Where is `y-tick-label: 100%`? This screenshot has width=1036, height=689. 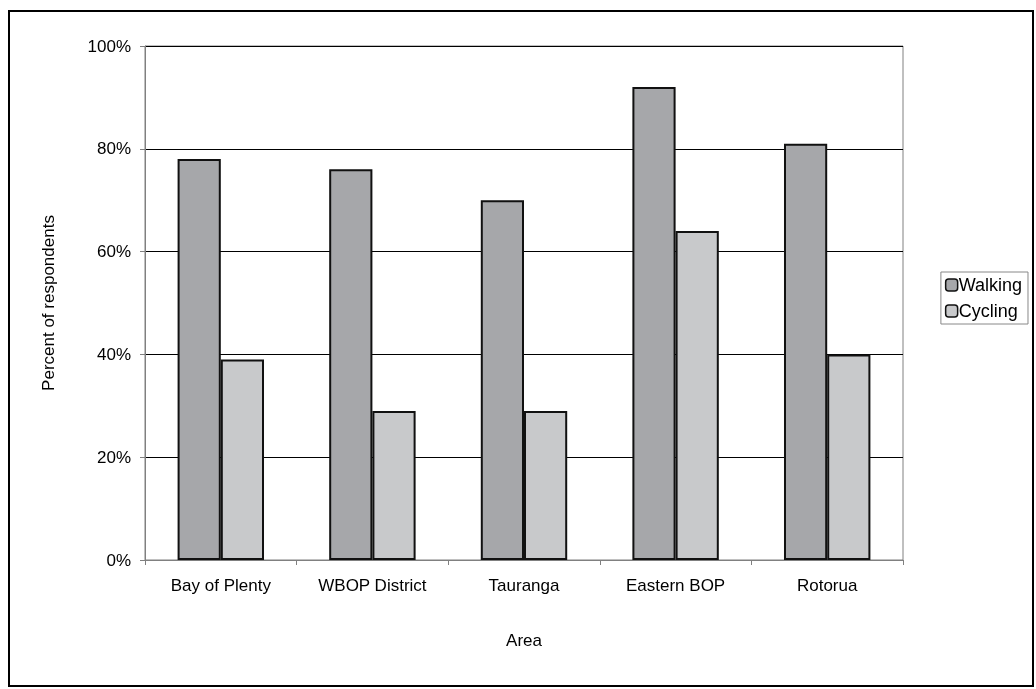
y-tick-label: 100% is located at coordinates (109, 46).